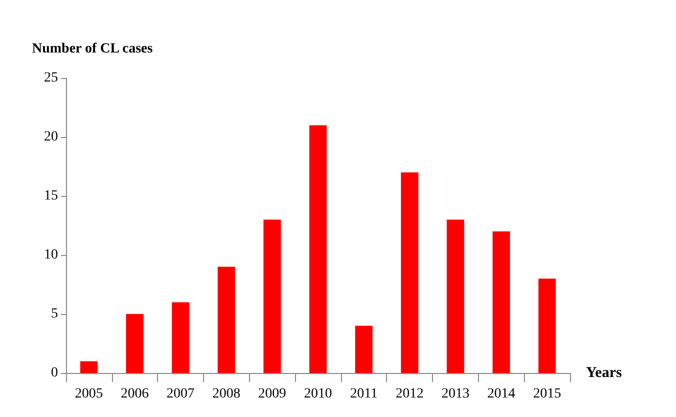 The height and width of the screenshot is (417, 676). What do you see at coordinates (547, 394) in the screenshot?
I see `x-tick-label: 2015` at bounding box center [547, 394].